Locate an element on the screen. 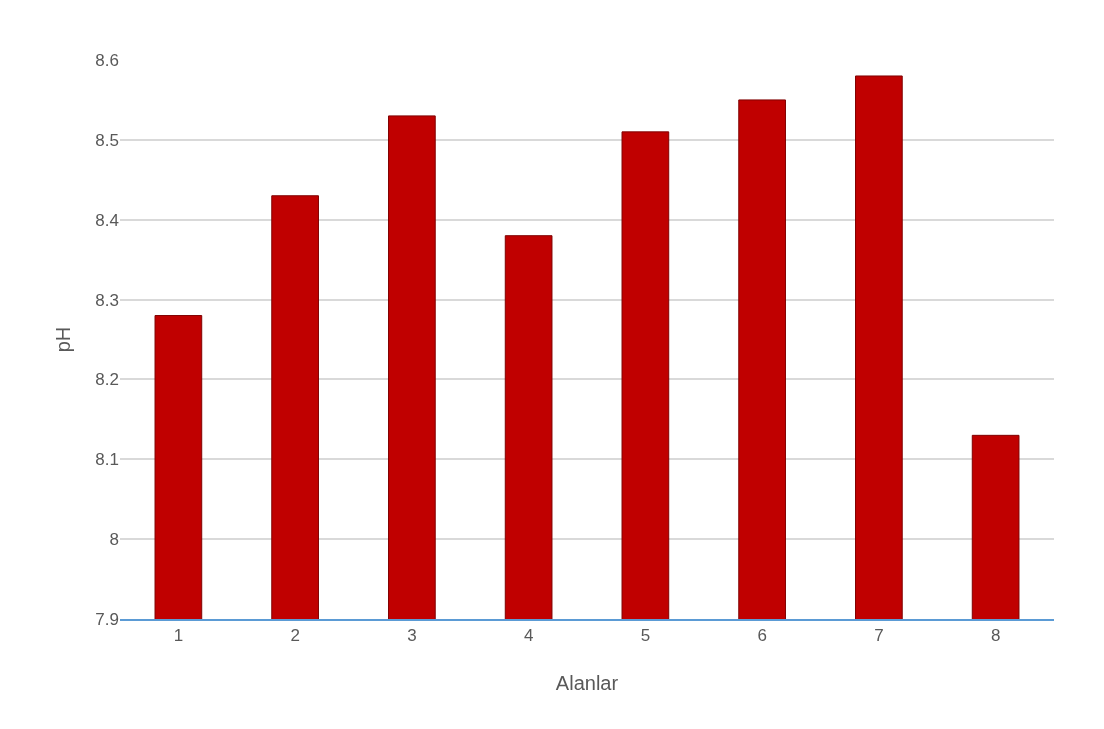 The image size is (1104, 729). x-tick-label: 8 is located at coordinates (995, 636).